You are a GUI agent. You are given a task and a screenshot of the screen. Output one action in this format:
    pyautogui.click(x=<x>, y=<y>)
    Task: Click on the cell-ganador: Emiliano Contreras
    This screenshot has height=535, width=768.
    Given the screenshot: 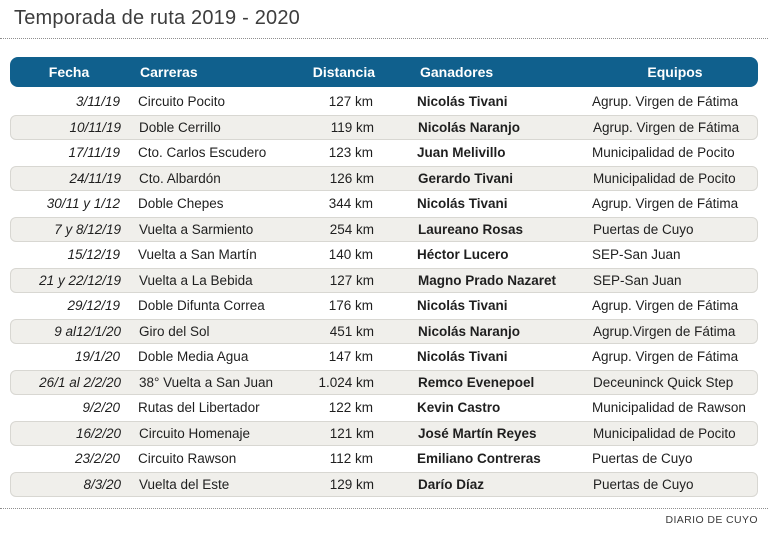 What is the action you would take?
    pyautogui.click(x=479, y=459)
    